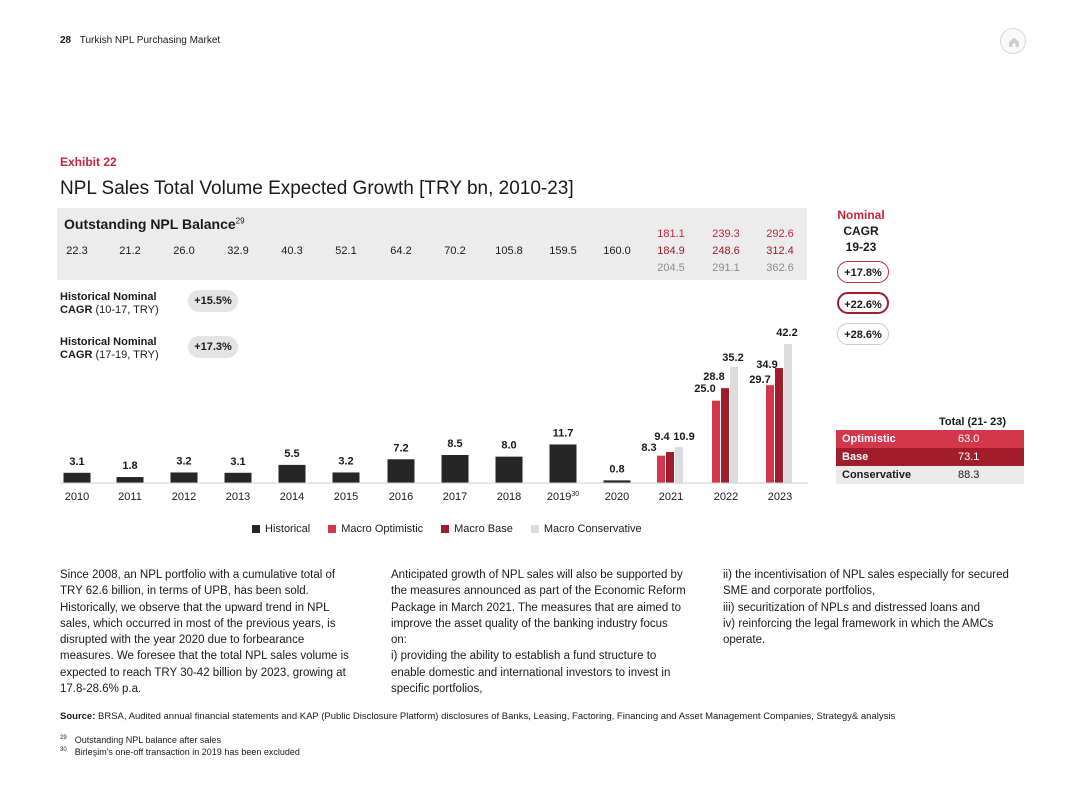 This screenshot has width=1080, height=812. I want to click on bar-label-historical-2015: 3.2, so click(345, 461).